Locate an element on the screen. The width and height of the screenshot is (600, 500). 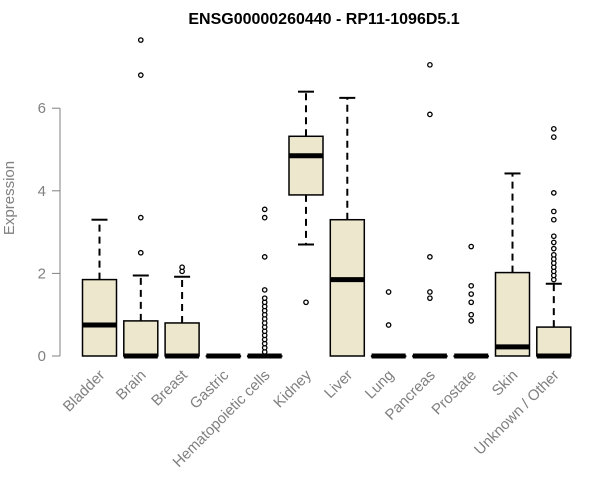
x-tick-label: Bladder is located at coordinates (84, 391).